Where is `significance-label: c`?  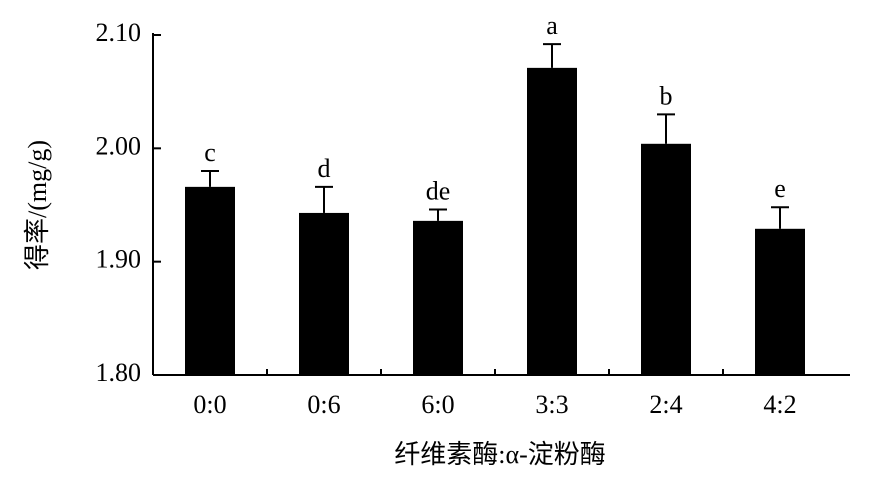 significance-label: c is located at coordinates (210, 152).